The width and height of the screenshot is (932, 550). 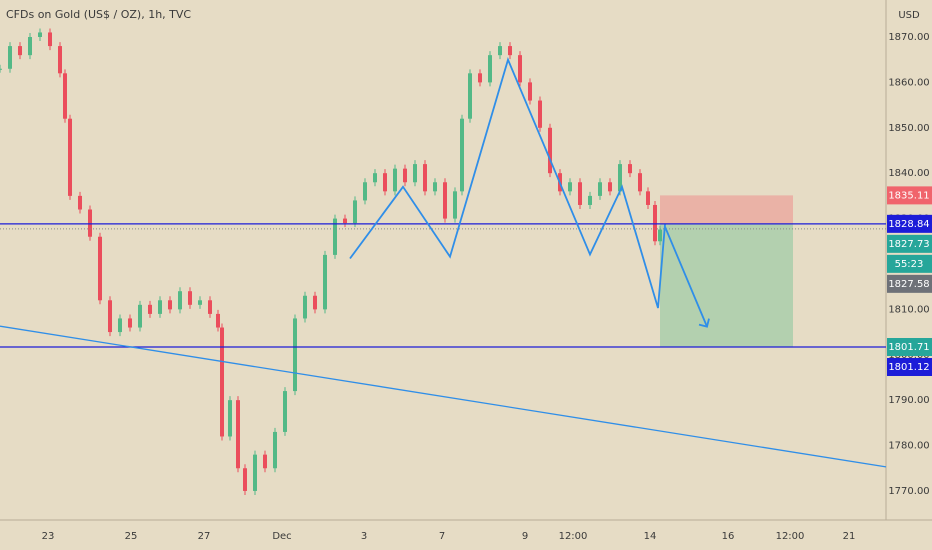 I want to click on currency: USD, so click(x=909, y=15).